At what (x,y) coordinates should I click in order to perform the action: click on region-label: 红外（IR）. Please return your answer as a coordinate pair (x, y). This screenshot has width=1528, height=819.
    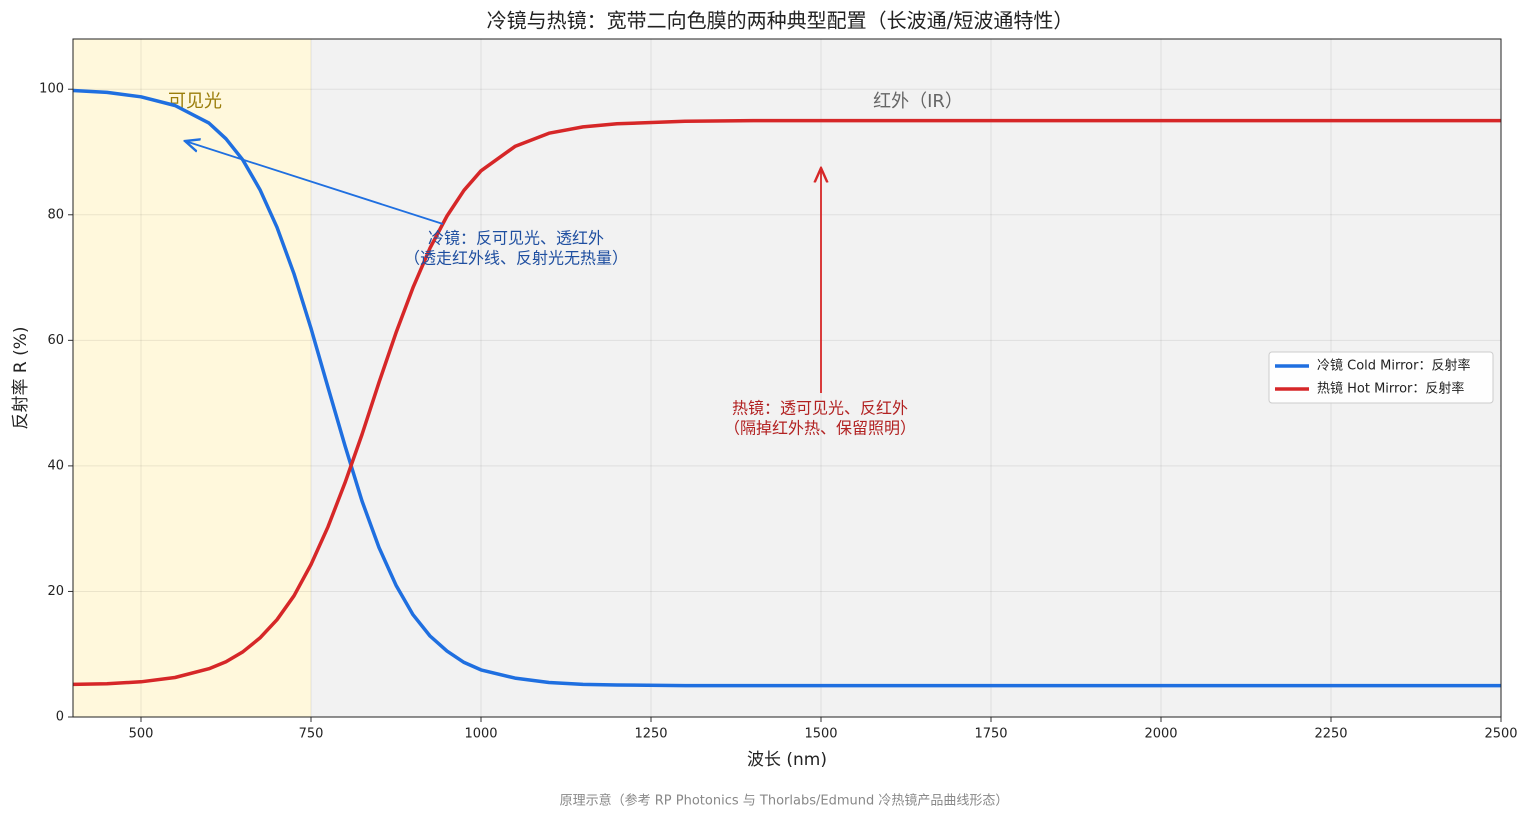
    Looking at the image, I should click on (918, 101).